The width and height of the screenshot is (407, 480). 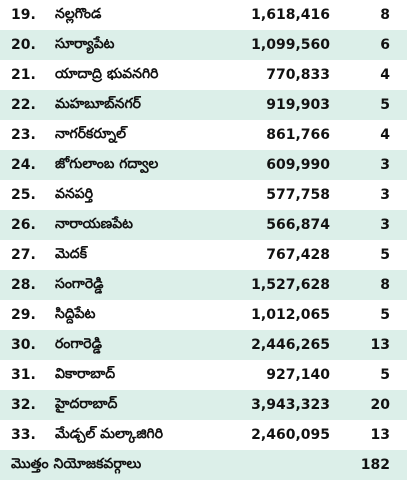 I want to click on row-number: 28., so click(x=23, y=285).